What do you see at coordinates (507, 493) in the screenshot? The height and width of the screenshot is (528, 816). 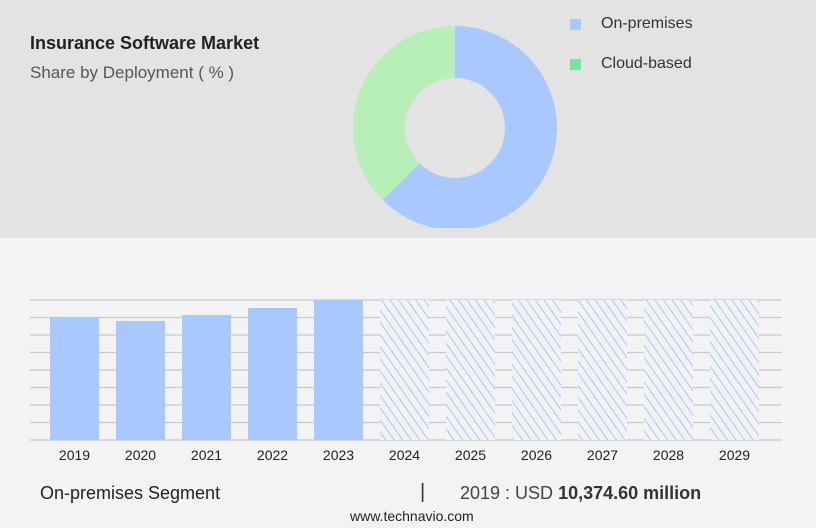 I see `year-label: 2019 : USD` at bounding box center [507, 493].